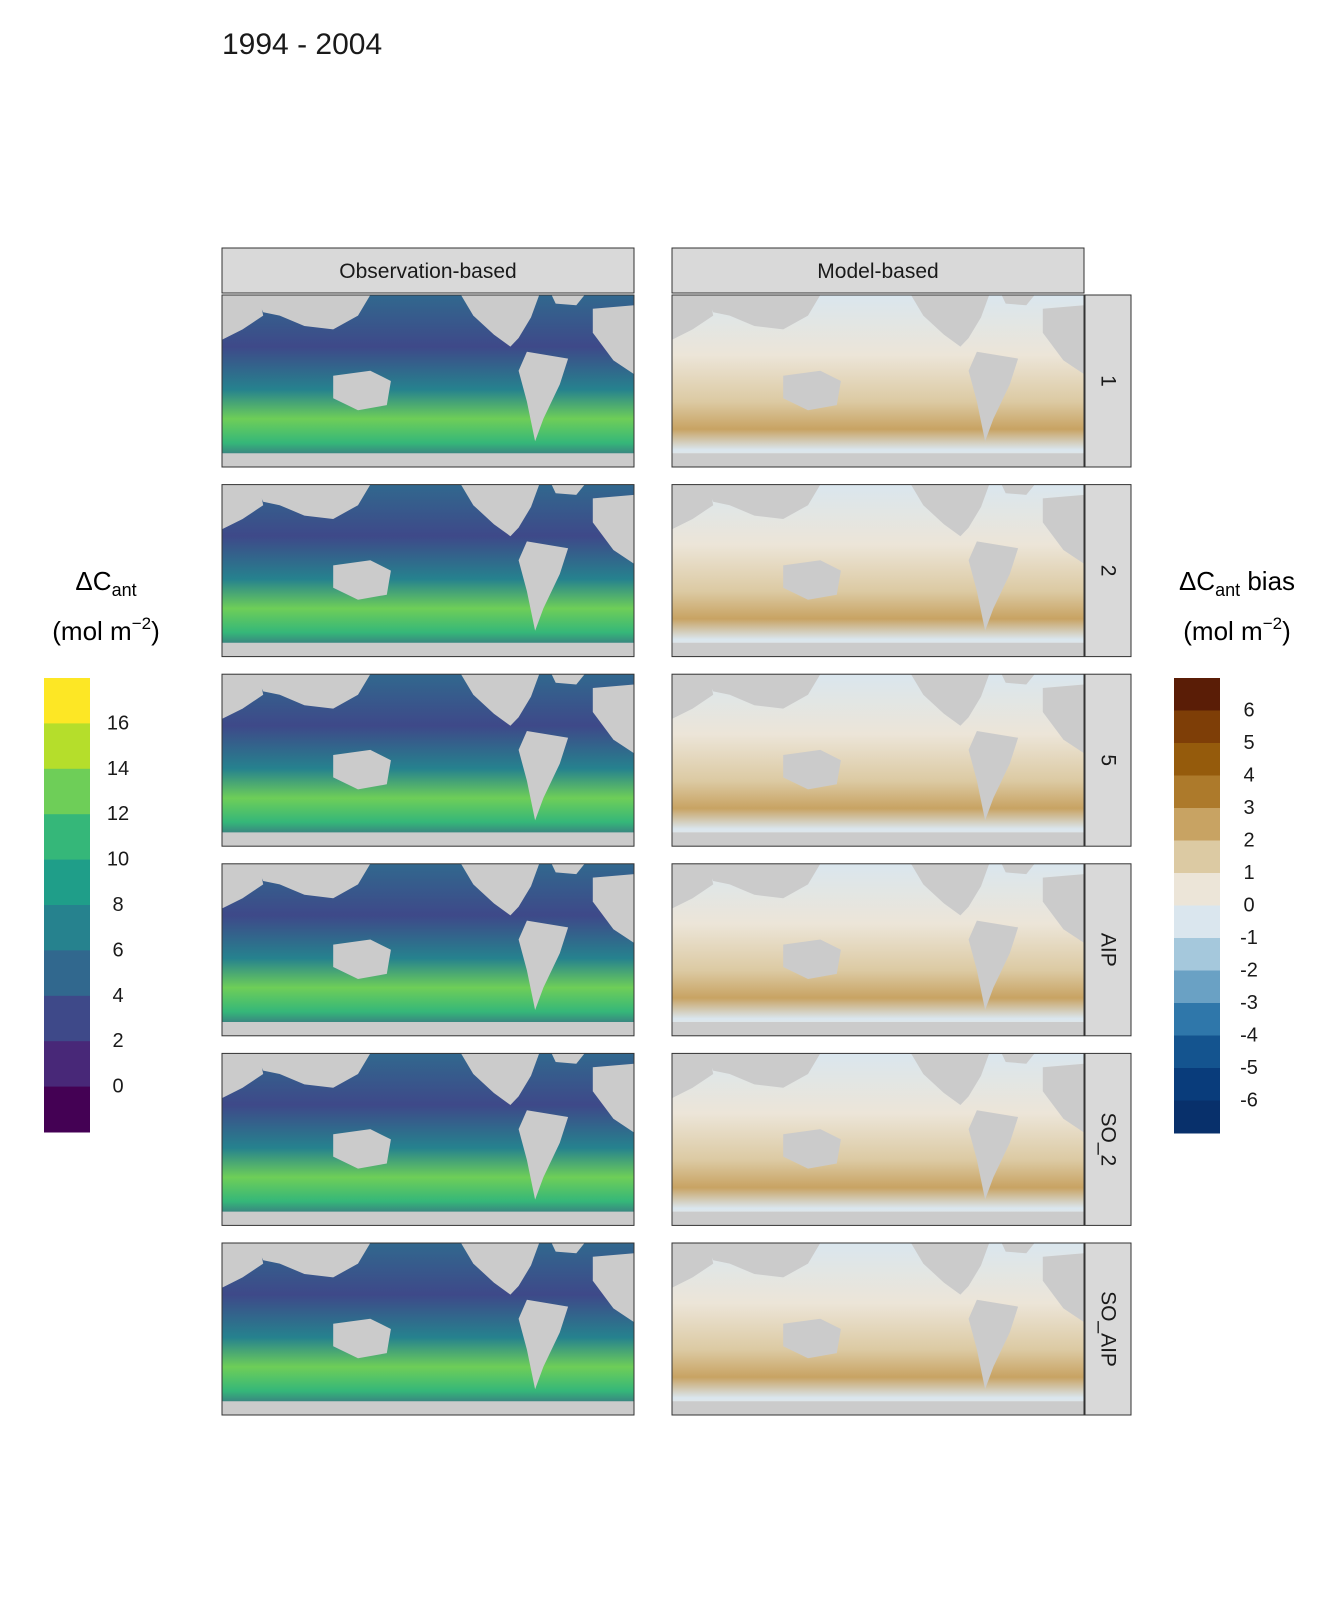  I want to click on colorbar-tick-label: -3, so click(1249, 1003).